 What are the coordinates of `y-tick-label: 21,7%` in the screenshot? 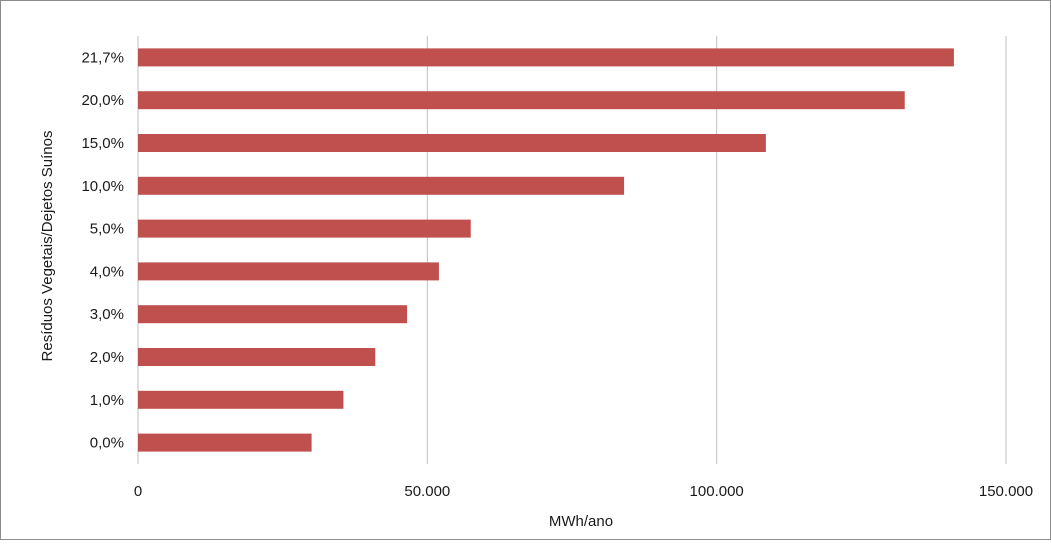 It's located at (102, 57).